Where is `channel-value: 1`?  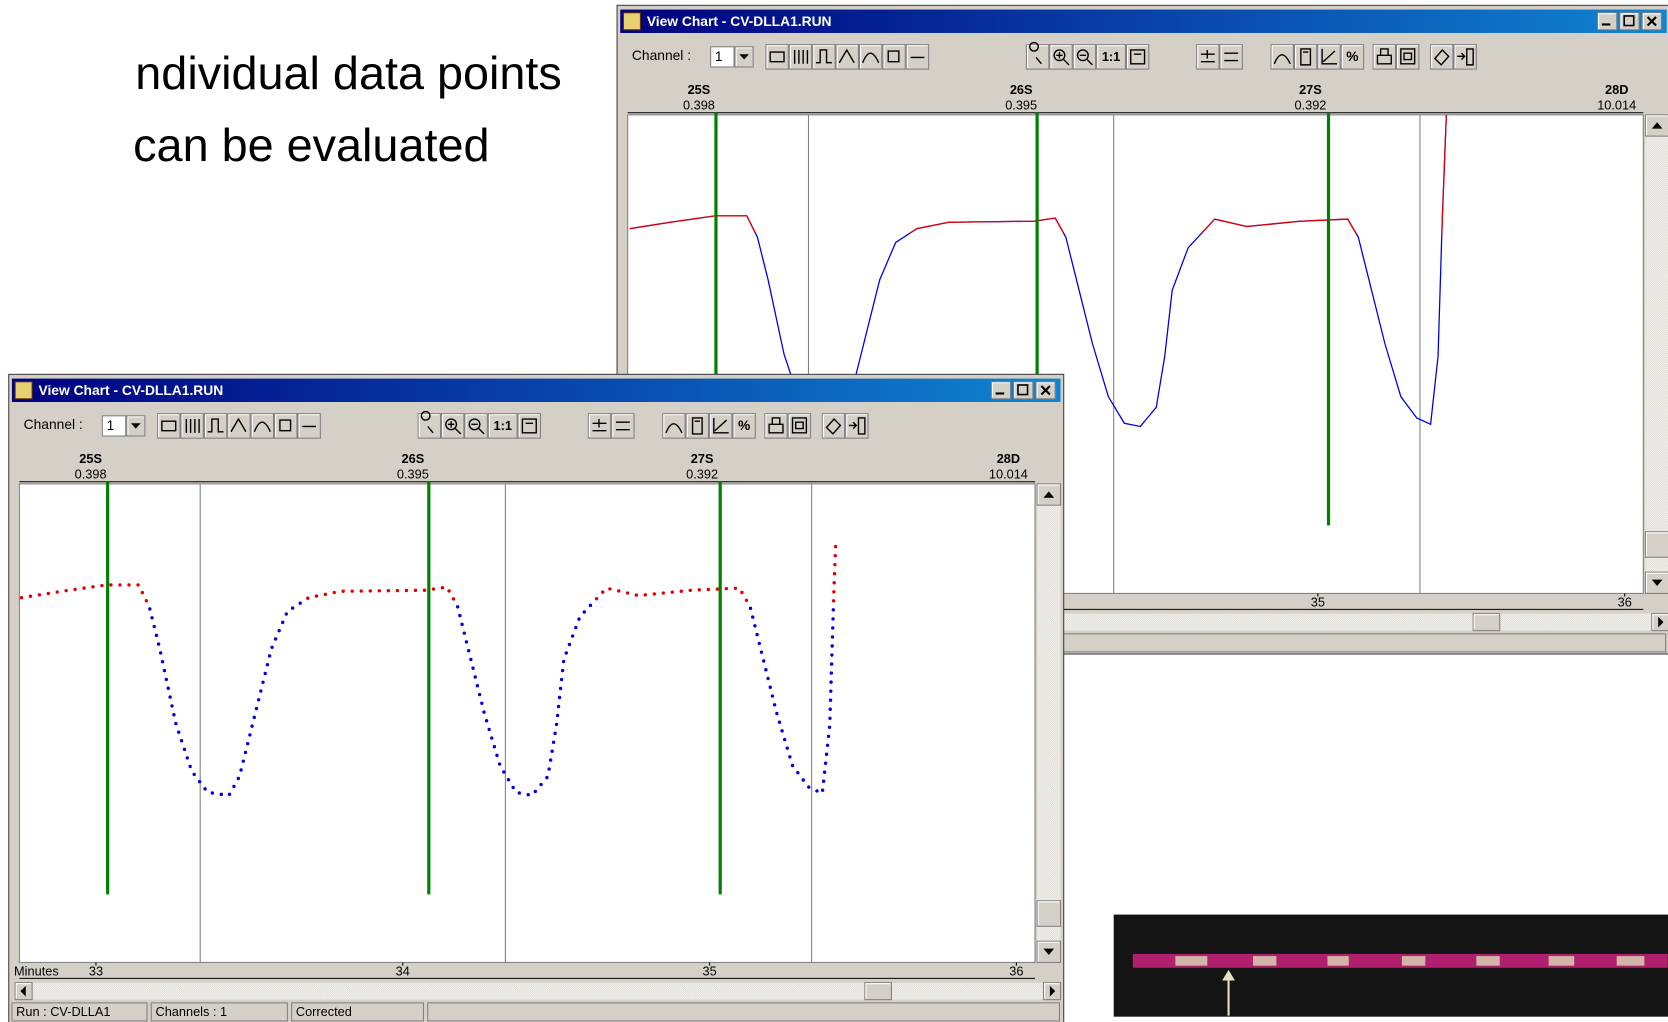 channel-value: 1 is located at coordinates (111, 425).